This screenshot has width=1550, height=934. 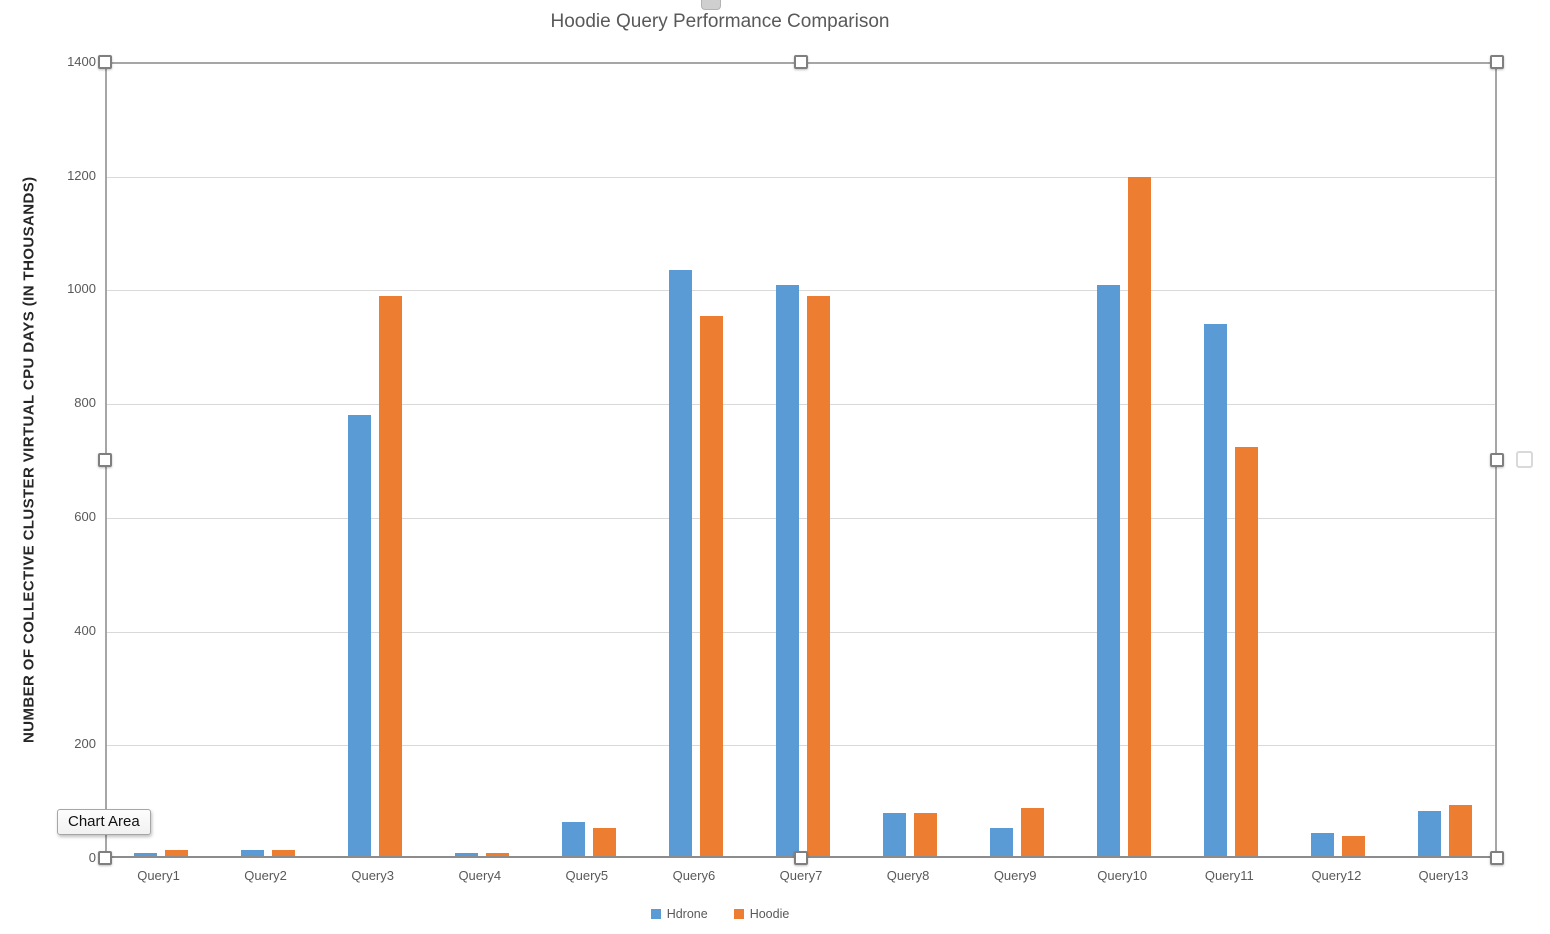 I want to click on bar-hoodie-query9, so click(x=1033, y=832).